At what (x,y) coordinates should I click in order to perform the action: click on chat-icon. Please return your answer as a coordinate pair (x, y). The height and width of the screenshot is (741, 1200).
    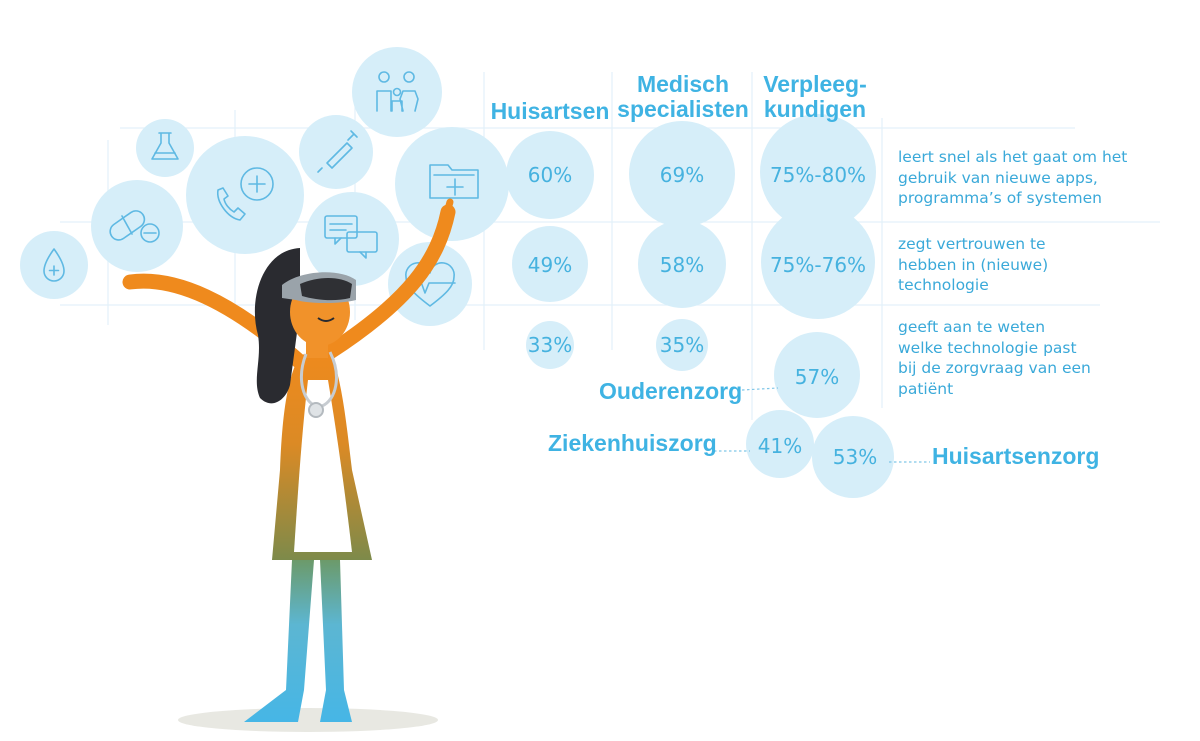
    Looking at the image, I should click on (352, 239).